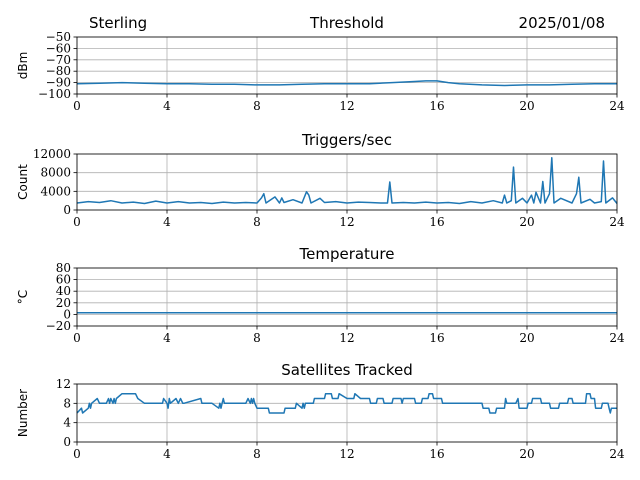  What do you see at coordinates (23, 182) in the screenshot?
I see `y-axis-label: Count` at bounding box center [23, 182].